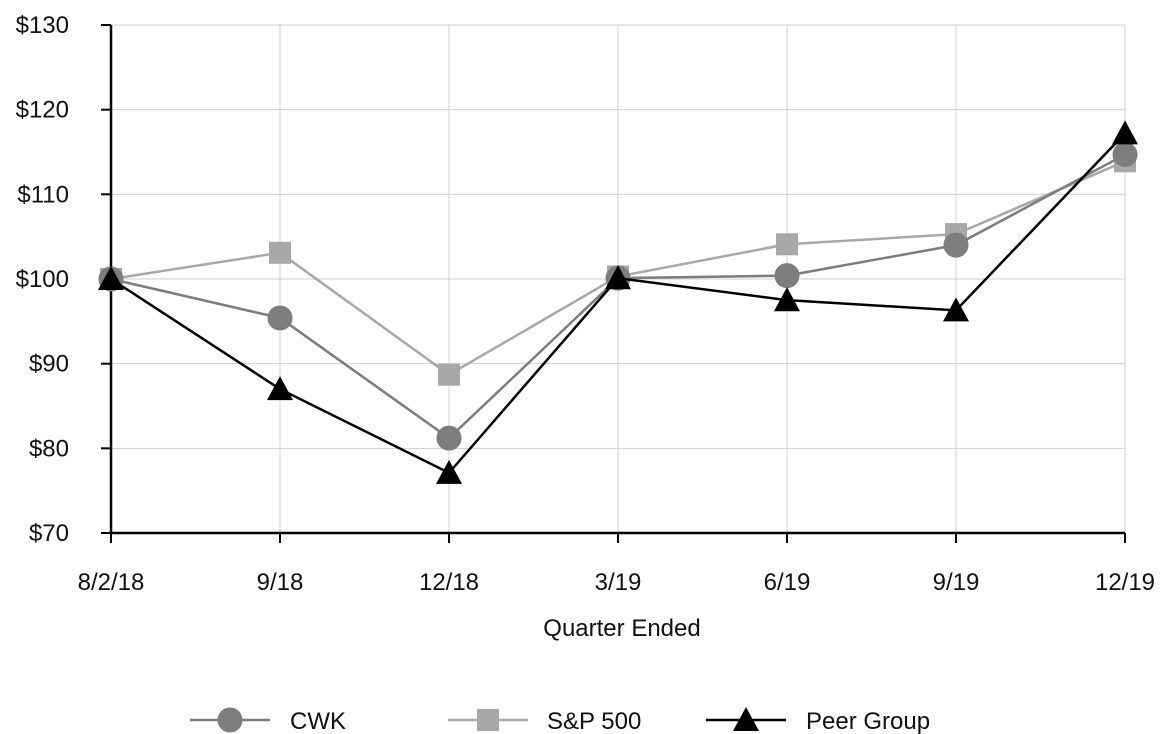  What do you see at coordinates (43, 194) in the screenshot?
I see `y-tick-label: $110` at bounding box center [43, 194].